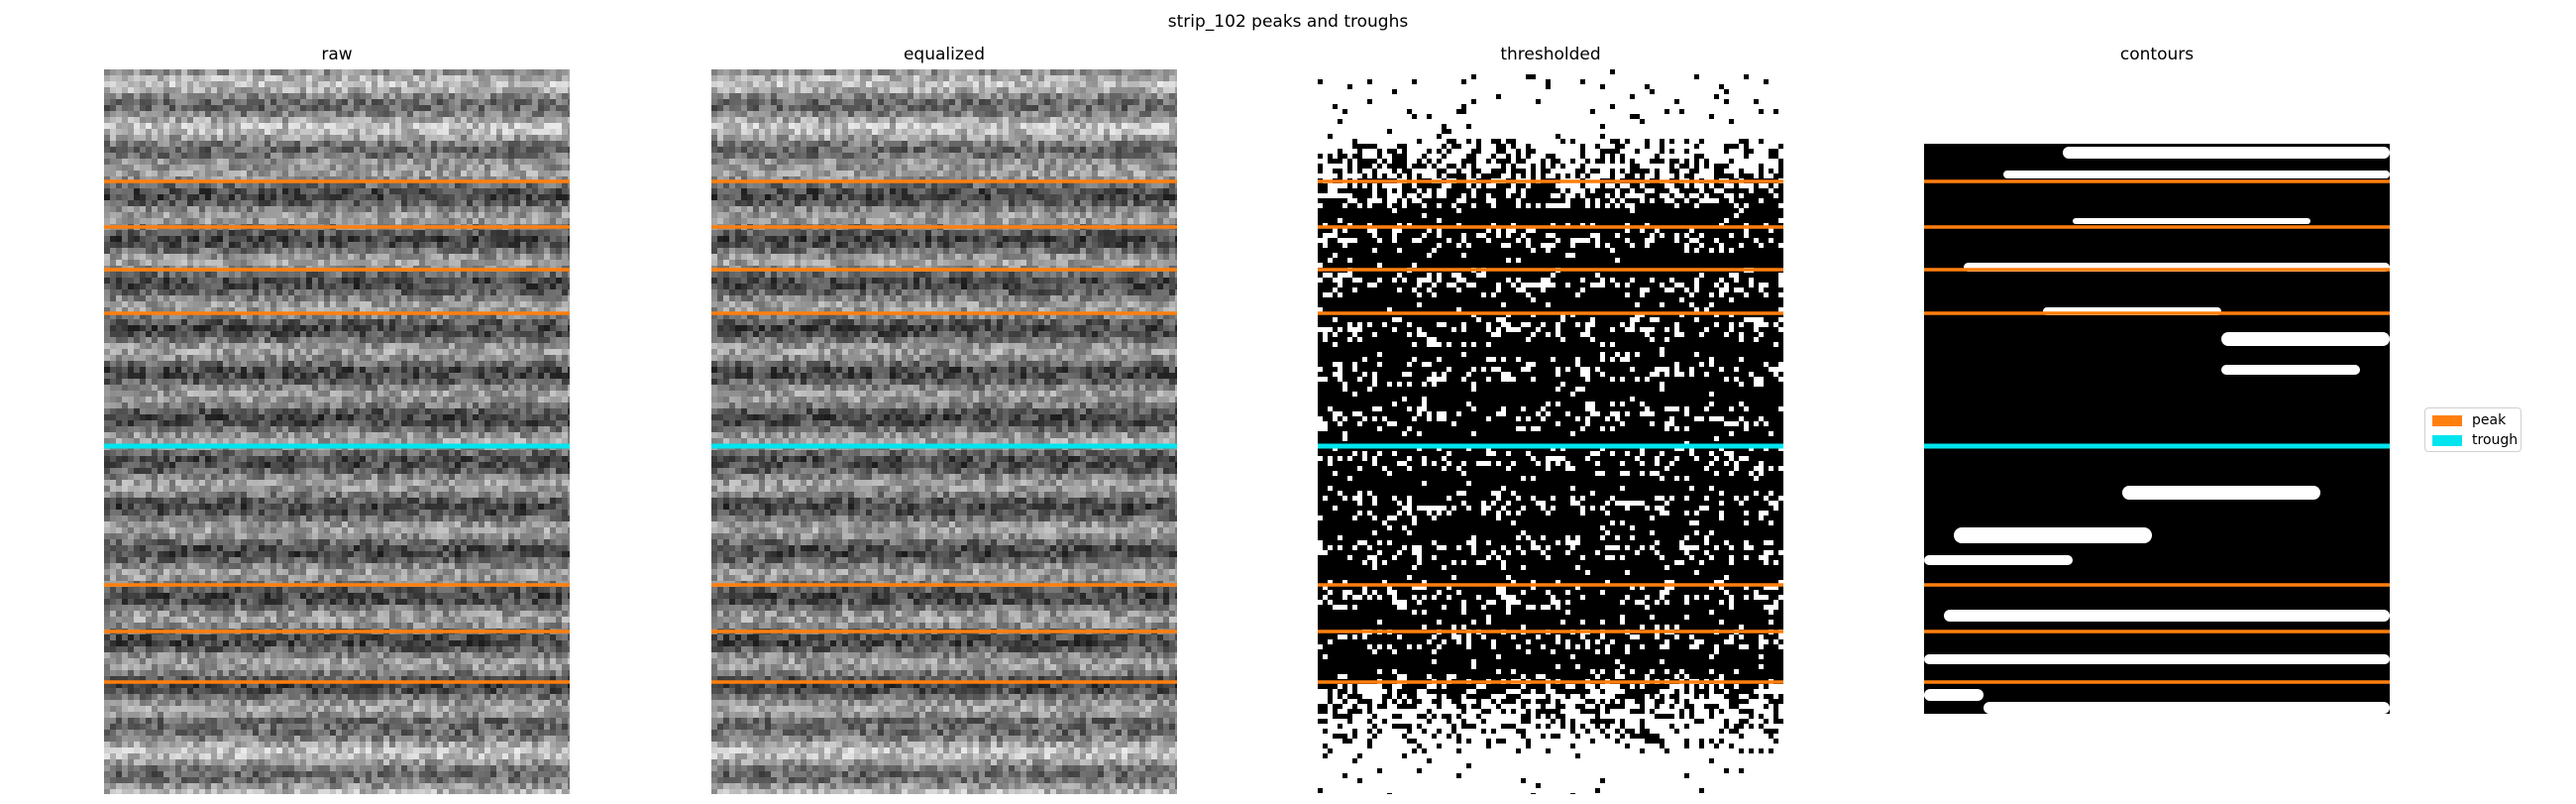 This screenshot has width=2576, height=804. What do you see at coordinates (2495, 440) in the screenshot?
I see `legend-label-trough: trough` at bounding box center [2495, 440].